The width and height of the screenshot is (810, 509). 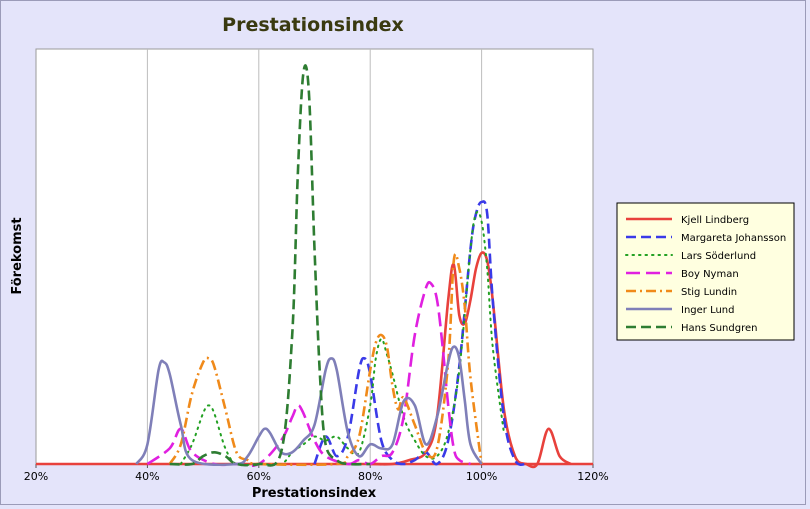 I want to click on legend-label-1: Margareta Johansson, so click(x=733, y=238).